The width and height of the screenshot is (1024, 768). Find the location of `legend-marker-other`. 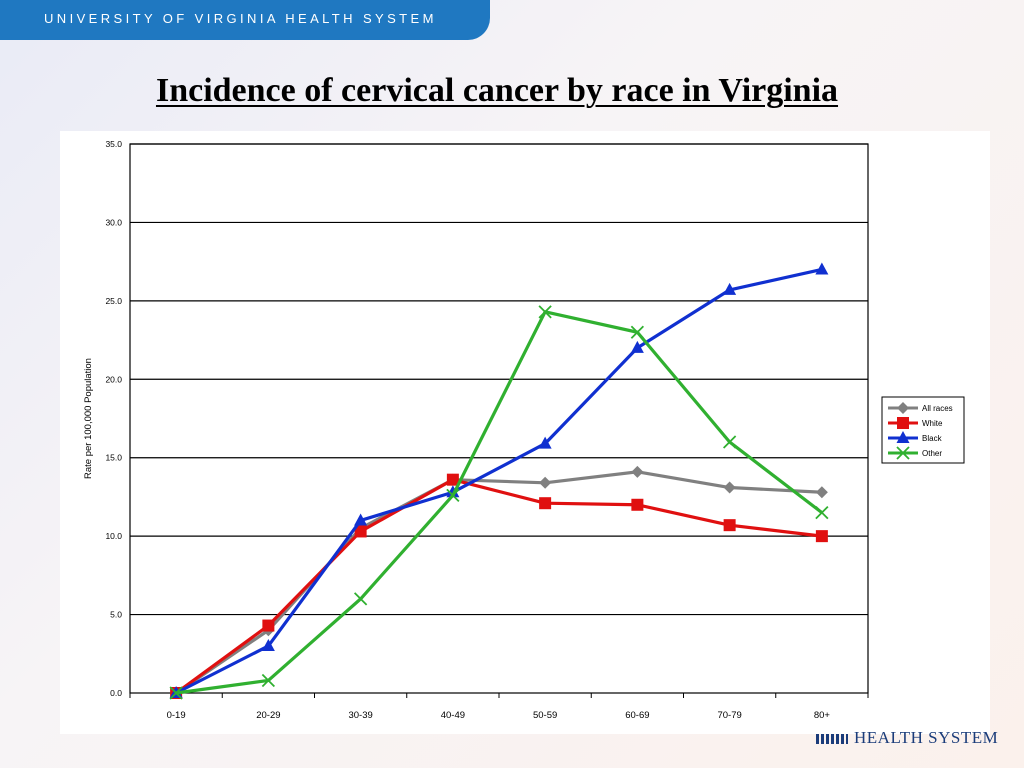

legend-marker-other is located at coordinates (903, 453).